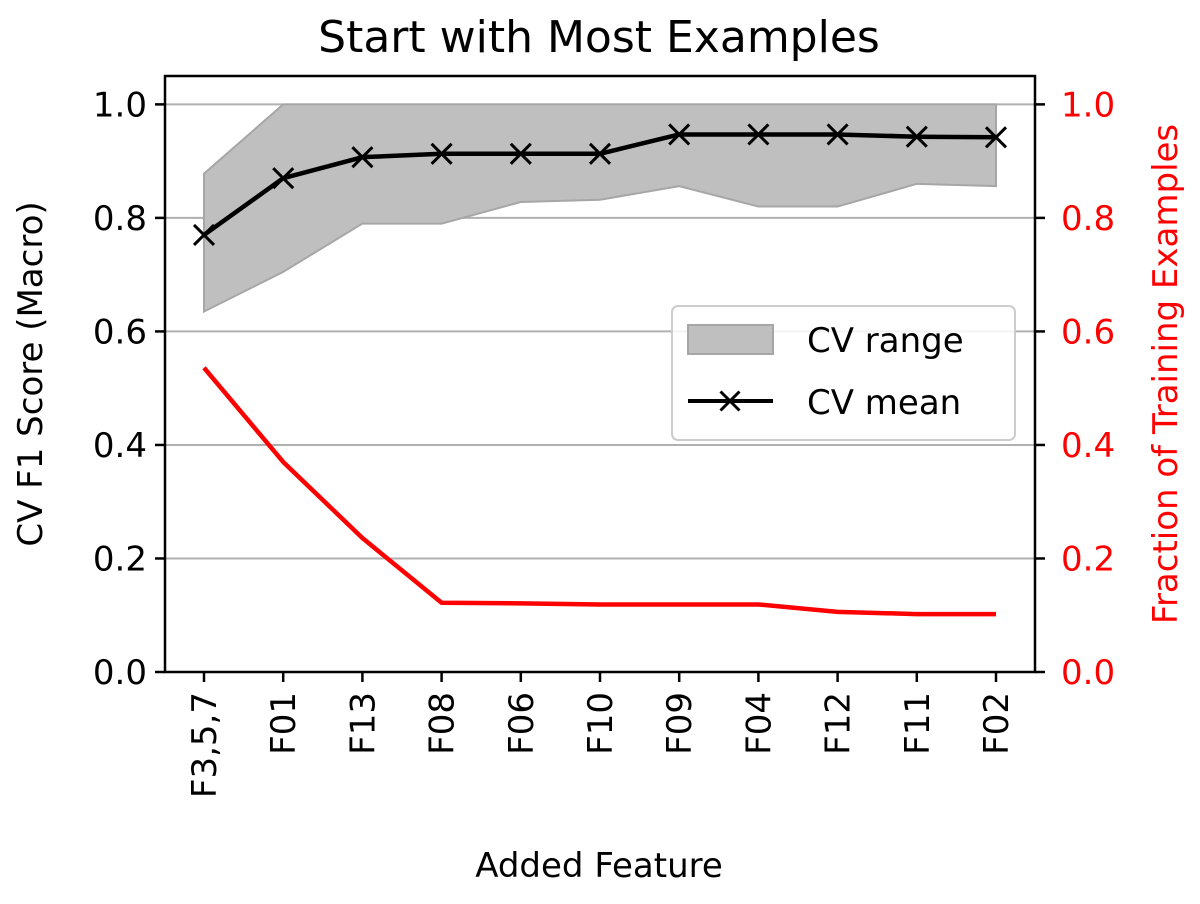 The image size is (1200, 904). Describe the element at coordinates (120, 332) in the screenshot. I see `y-tick-label: 0.6` at that location.